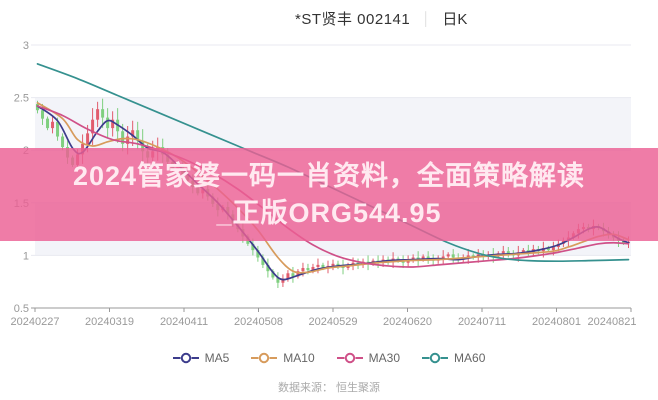  I want to click on svg-text: 2.5, so click(21, 99).